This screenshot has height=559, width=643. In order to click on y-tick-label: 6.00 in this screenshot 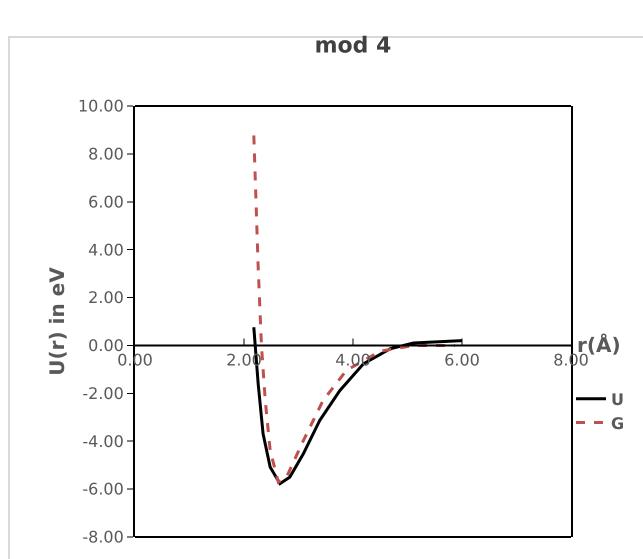, I will do `click(106, 202)`.